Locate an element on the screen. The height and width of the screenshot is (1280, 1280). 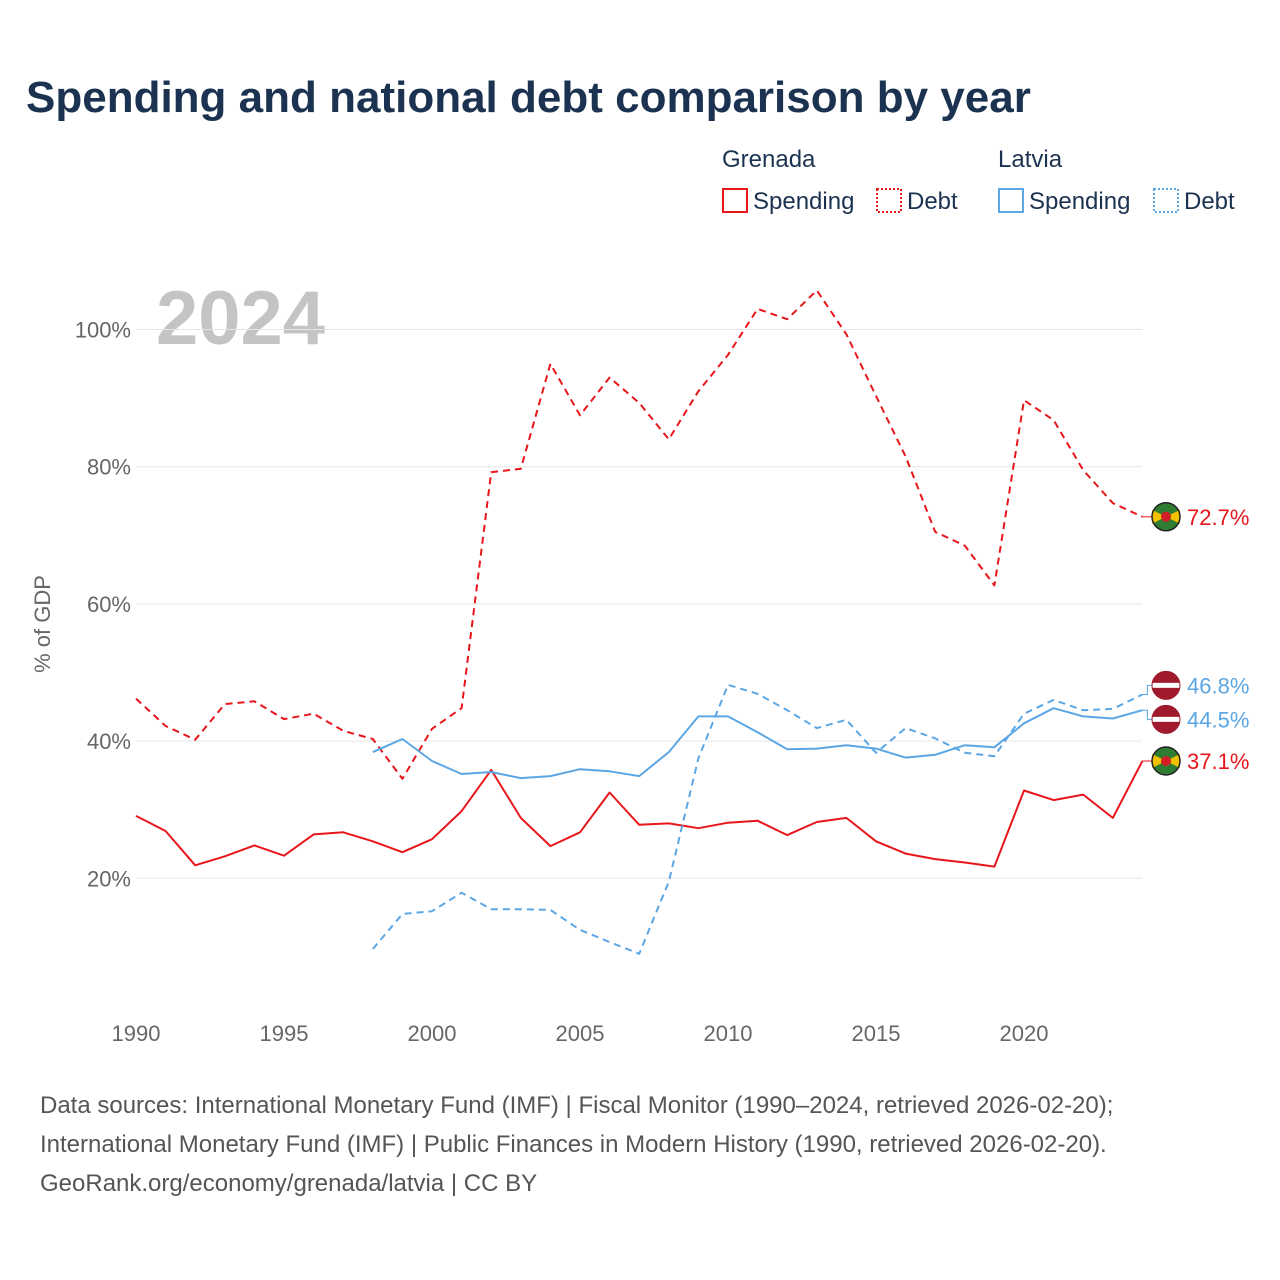
grenada-debt-end-label: 72.7% is located at coordinates (1218, 517).